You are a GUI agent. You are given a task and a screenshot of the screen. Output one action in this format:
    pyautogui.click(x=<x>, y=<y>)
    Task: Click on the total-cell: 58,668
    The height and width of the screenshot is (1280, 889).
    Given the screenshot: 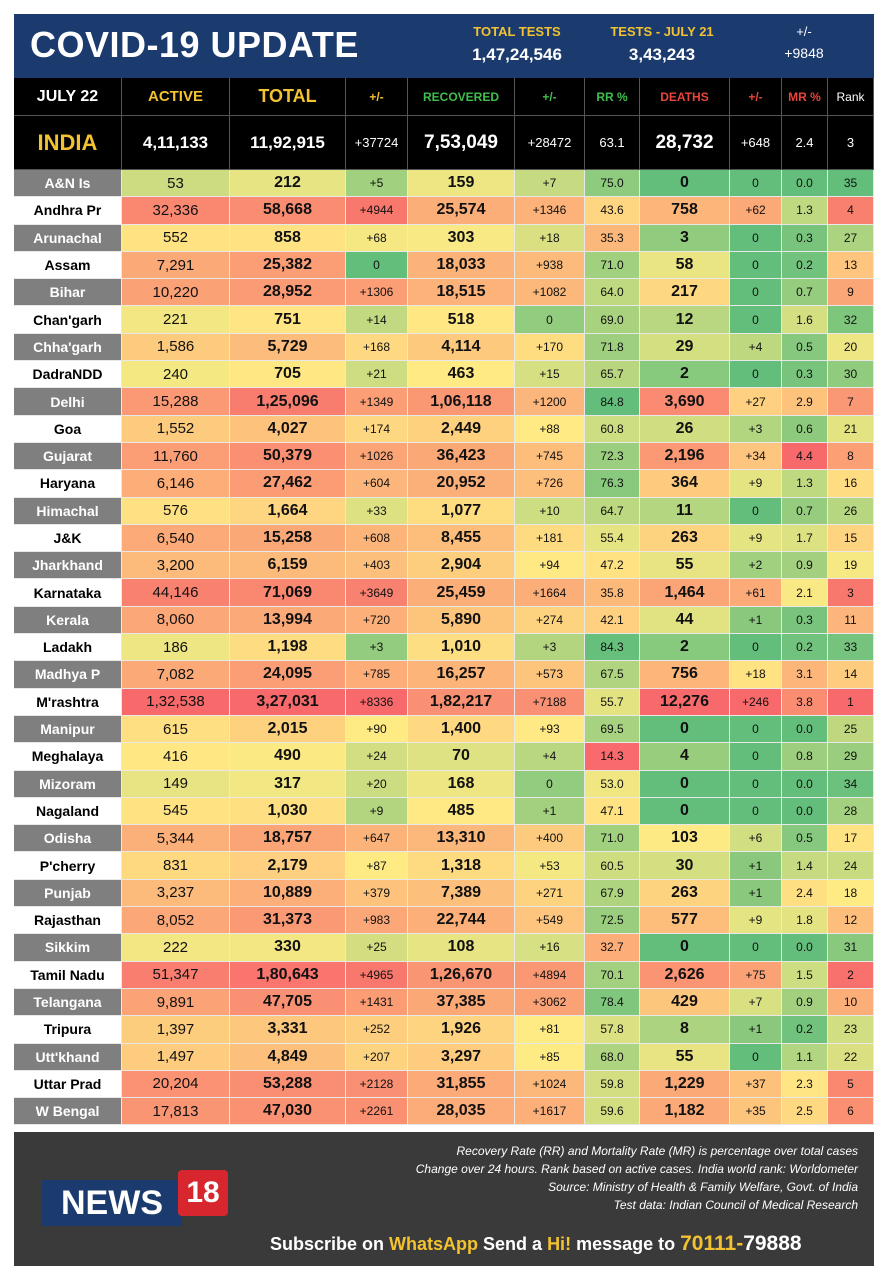 What is the action you would take?
    pyautogui.click(x=288, y=211)
    